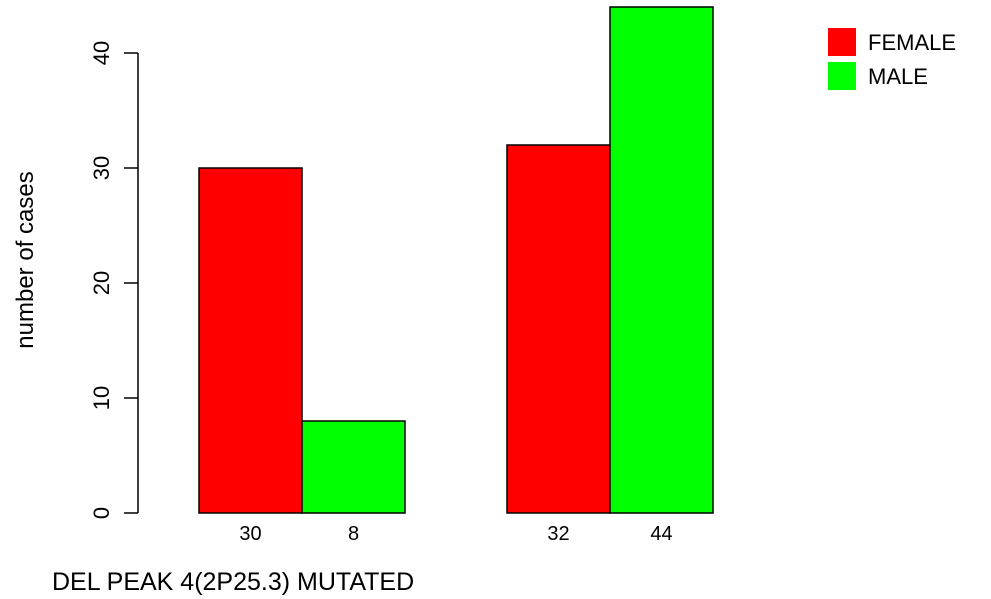  What do you see at coordinates (842, 42) in the screenshot?
I see `legend-swatch-female` at bounding box center [842, 42].